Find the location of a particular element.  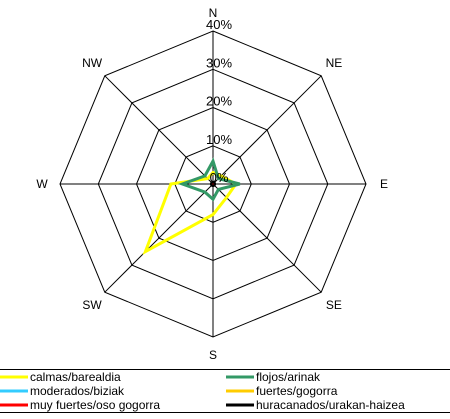

ring-labels: 0% 10% 20% 30% 40% is located at coordinates (219, 101).